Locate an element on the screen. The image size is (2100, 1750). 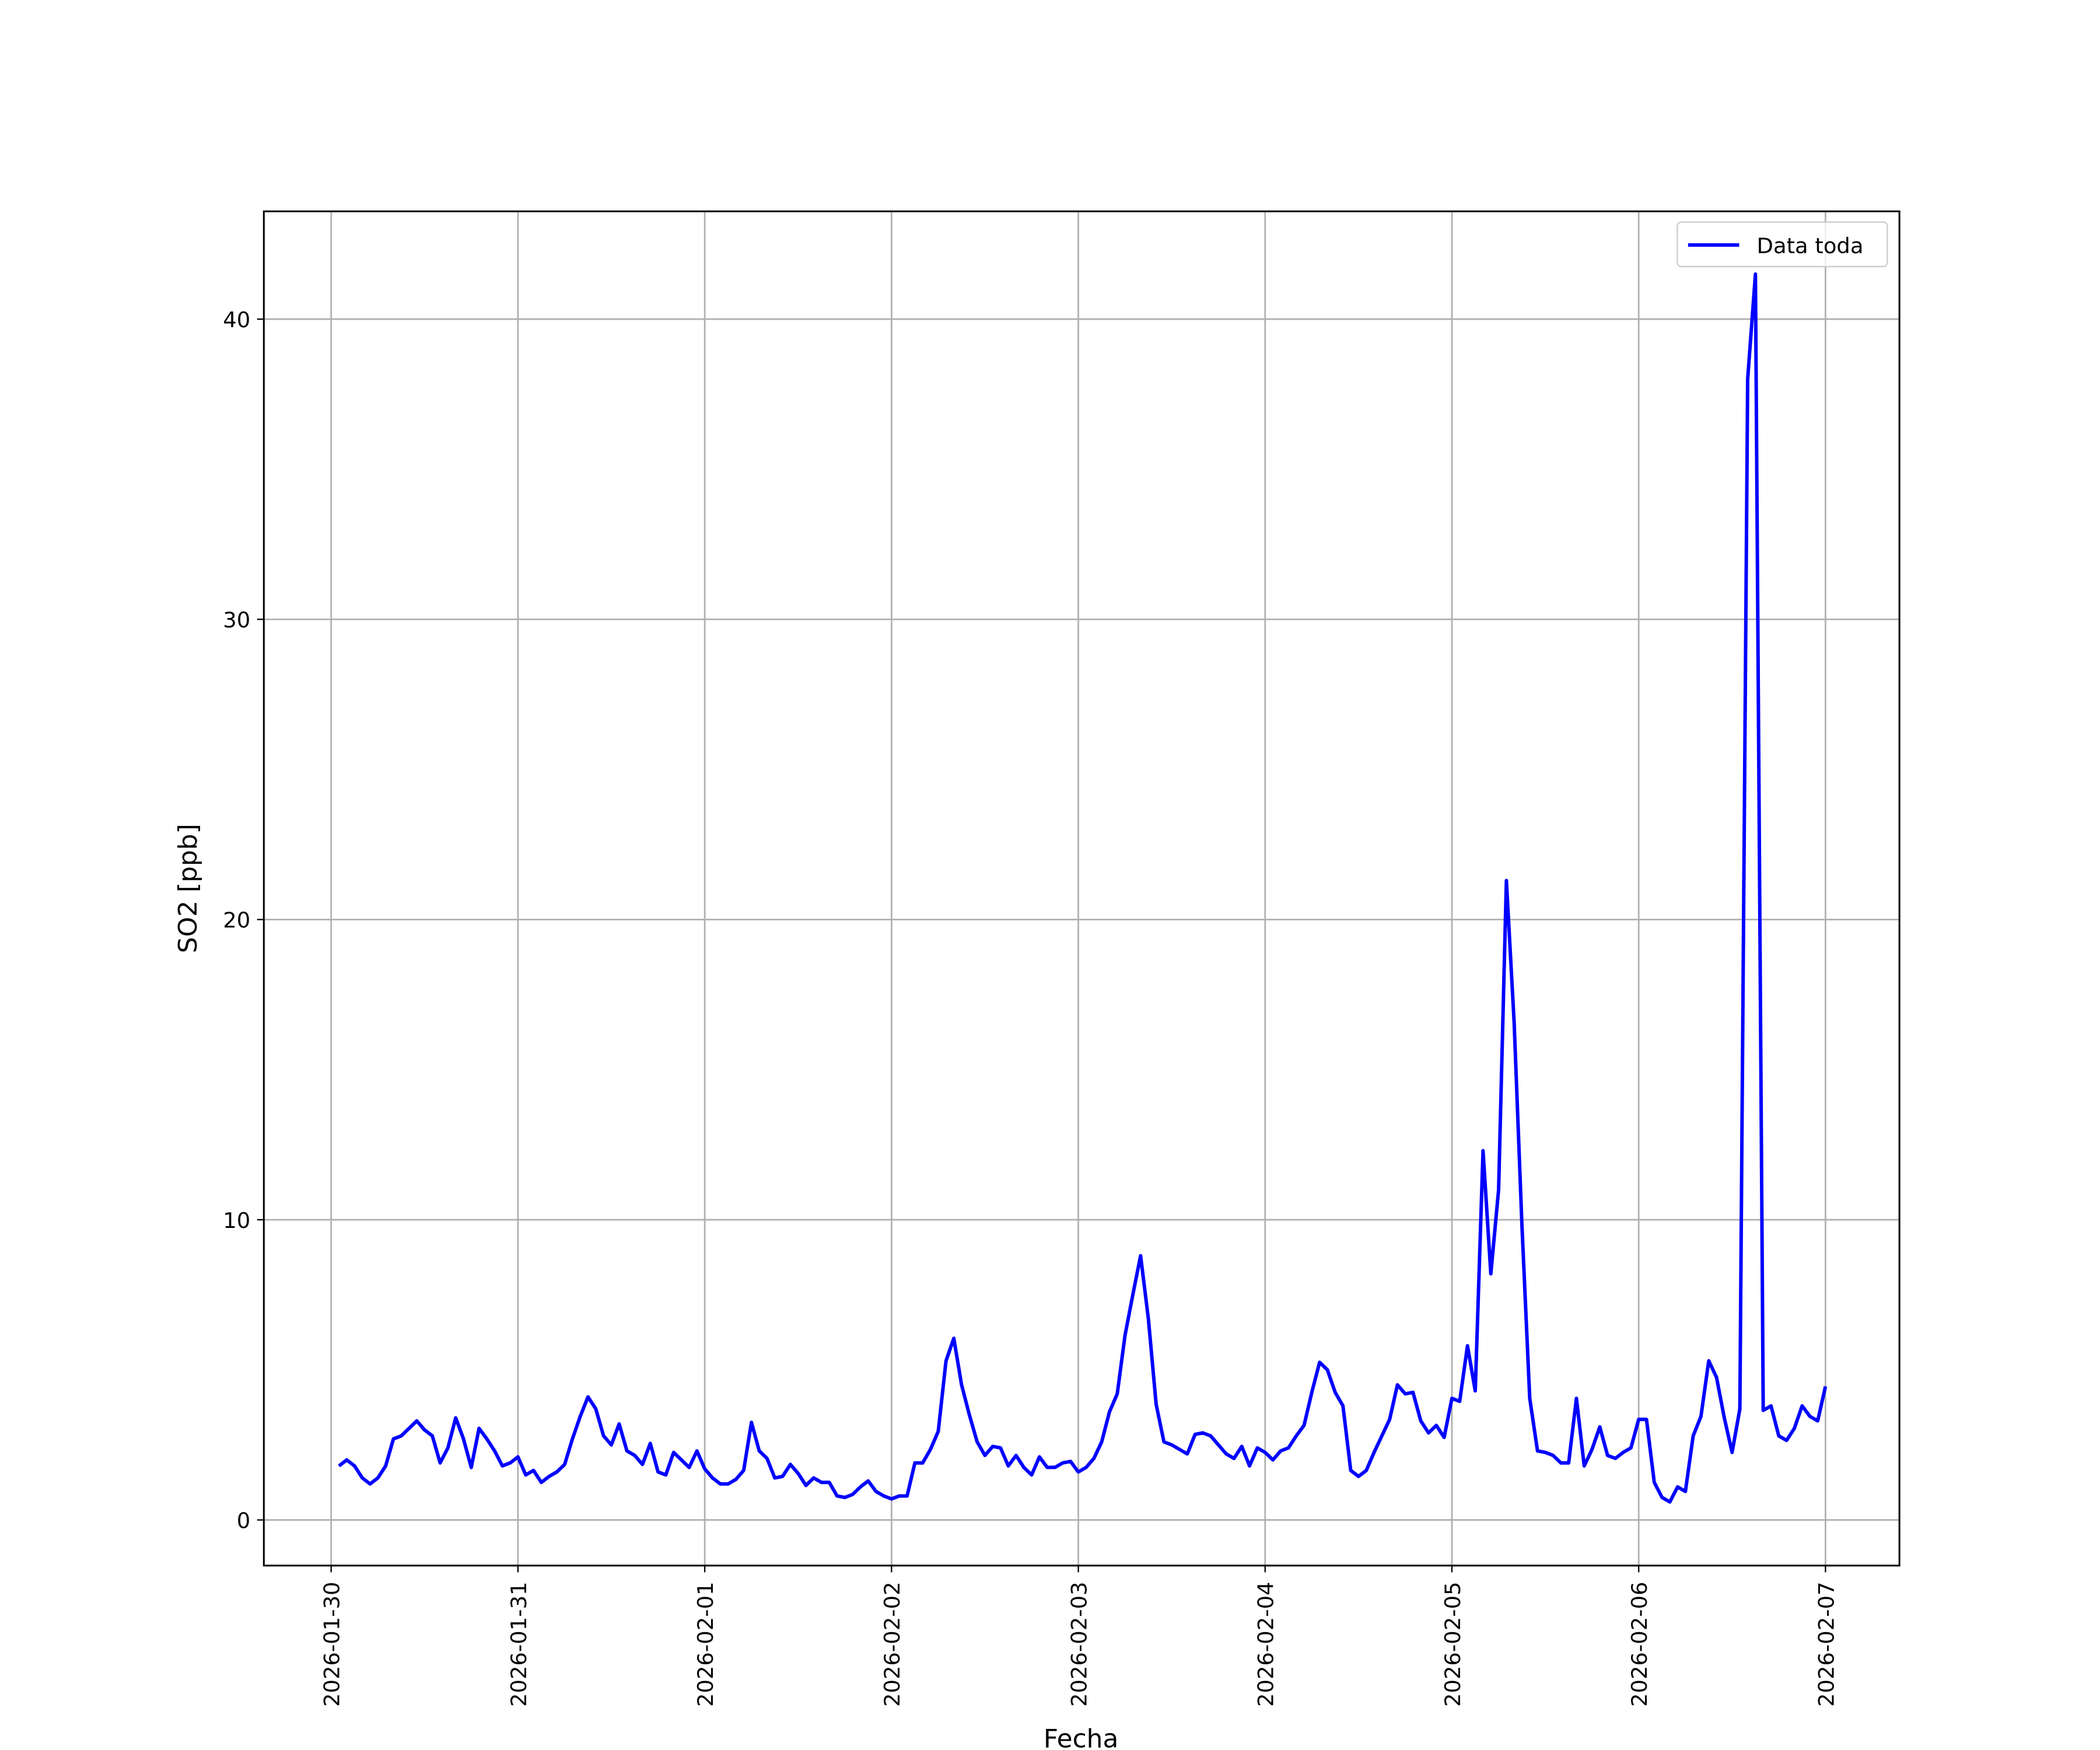
x-tick-label: 2026-02-02 is located at coordinates (892, 1644).